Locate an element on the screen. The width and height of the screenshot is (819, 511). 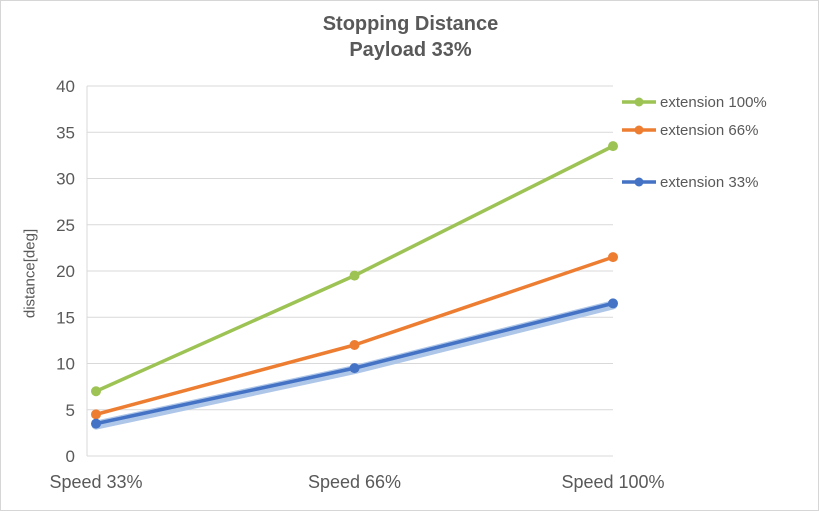
y-tick-label: 30 is located at coordinates (65, 179).